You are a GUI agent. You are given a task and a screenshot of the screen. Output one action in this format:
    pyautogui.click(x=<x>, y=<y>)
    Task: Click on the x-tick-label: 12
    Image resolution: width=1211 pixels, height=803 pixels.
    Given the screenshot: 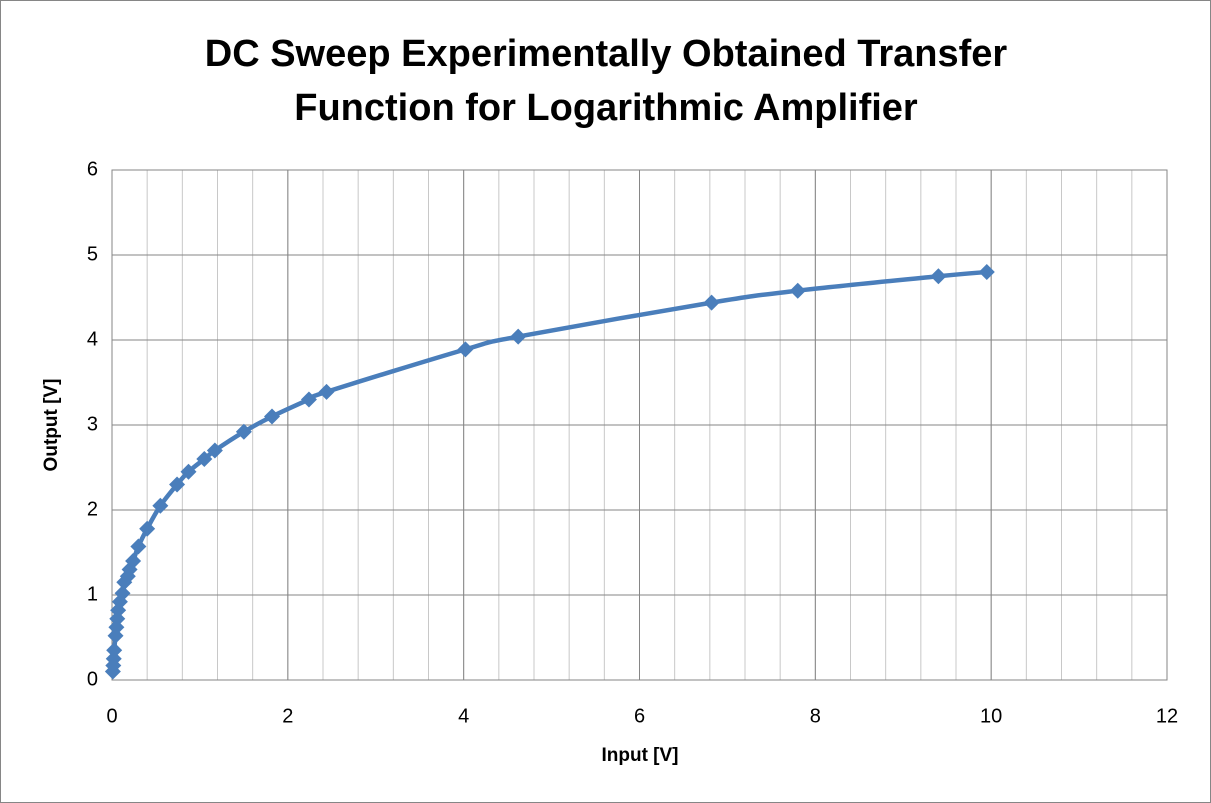 What is the action you would take?
    pyautogui.click(x=1167, y=716)
    